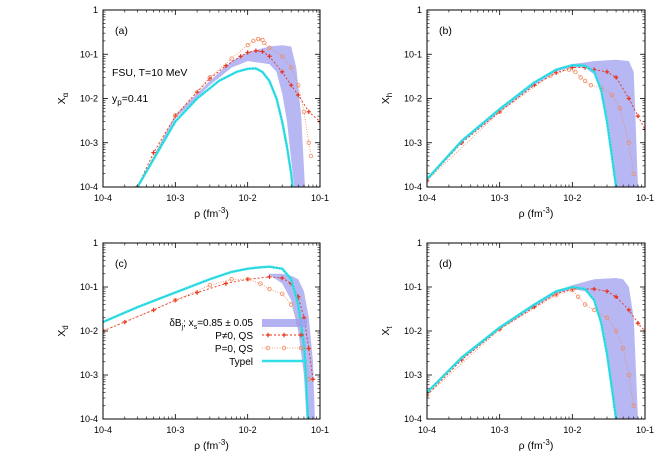  Describe the element at coordinates (115, 99) in the screenshot. I see `yp-main: y` at that location.